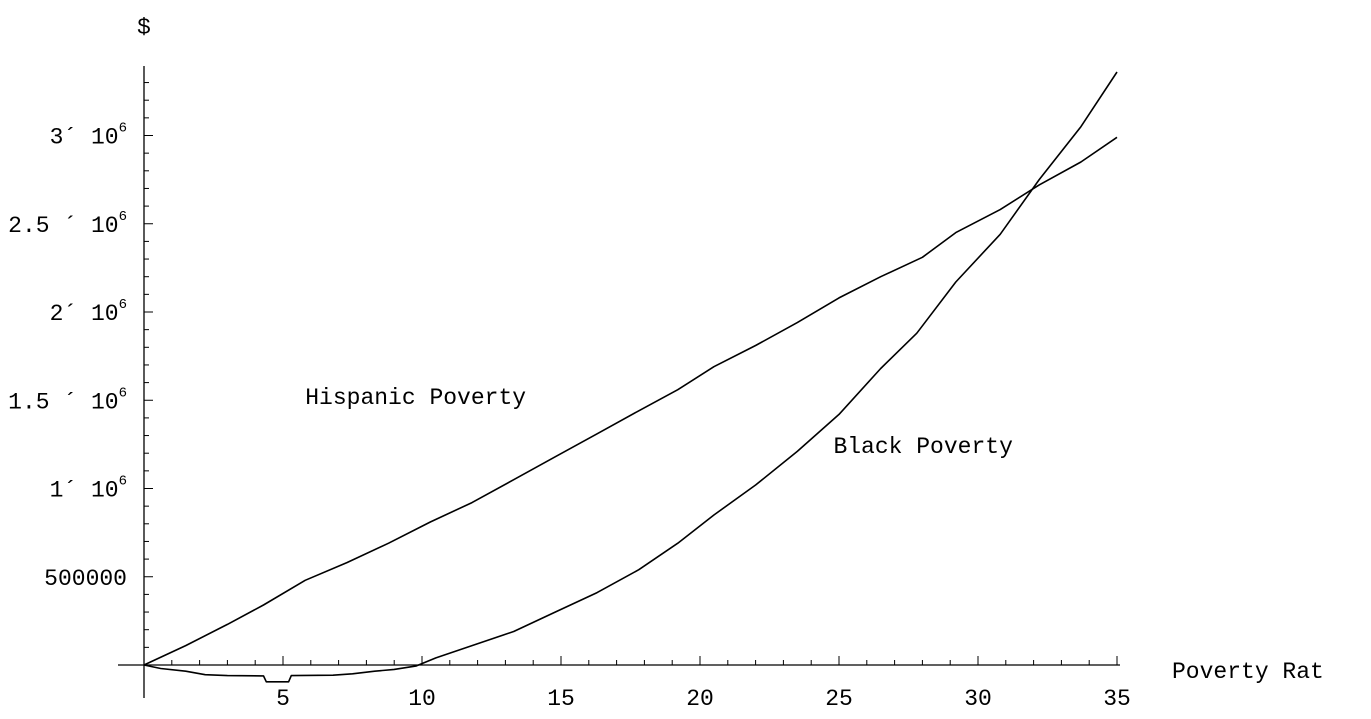 Image resolution: width=1371 pixels, height=719 pixels. What do you see at coordinates (422, 699) in the screenshot?
I see `x-tick-label: 10` at bounding box center [422, 699].